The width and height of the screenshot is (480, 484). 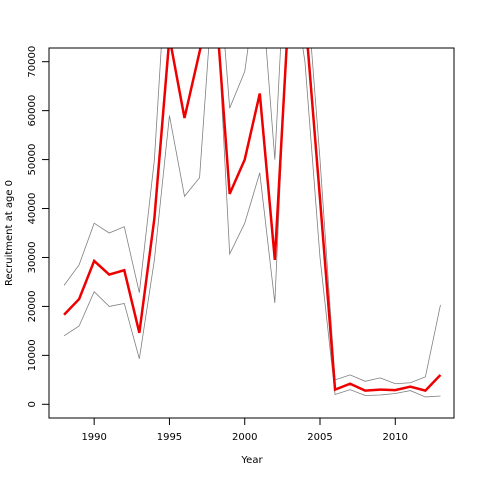 What do you see at coordinates (319, 437) in the screenshot?
I see `x-tick-label: 2005` at bounding box center [319, 437].